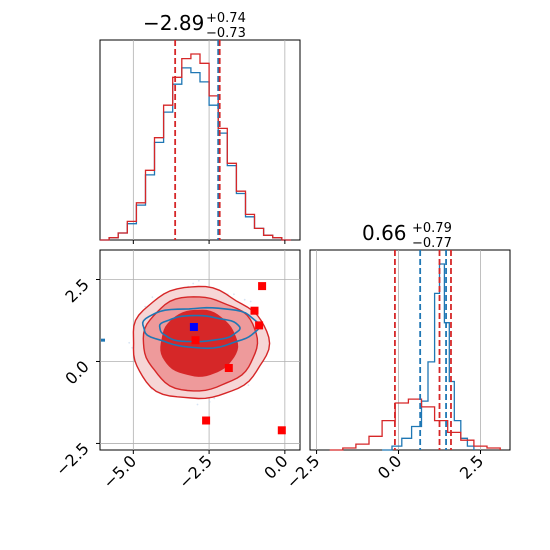  I want to click on bottom-left-ytick-label-0: −2.5, so click(72, 459).